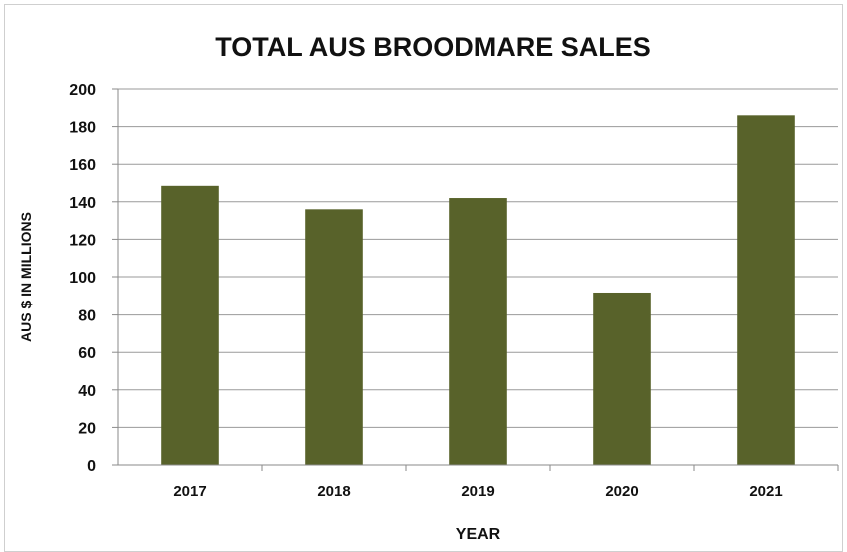  I want to click on x-tick-label: 2020, so click(621, 491).